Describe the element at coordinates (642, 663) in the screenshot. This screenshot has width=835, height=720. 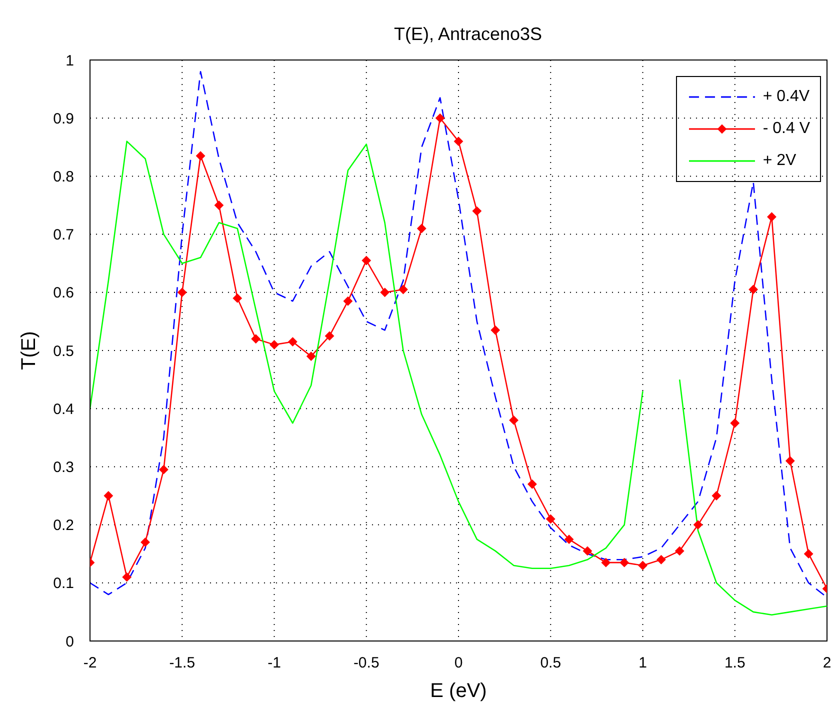
I see `x-tick-label: 1` at that location.